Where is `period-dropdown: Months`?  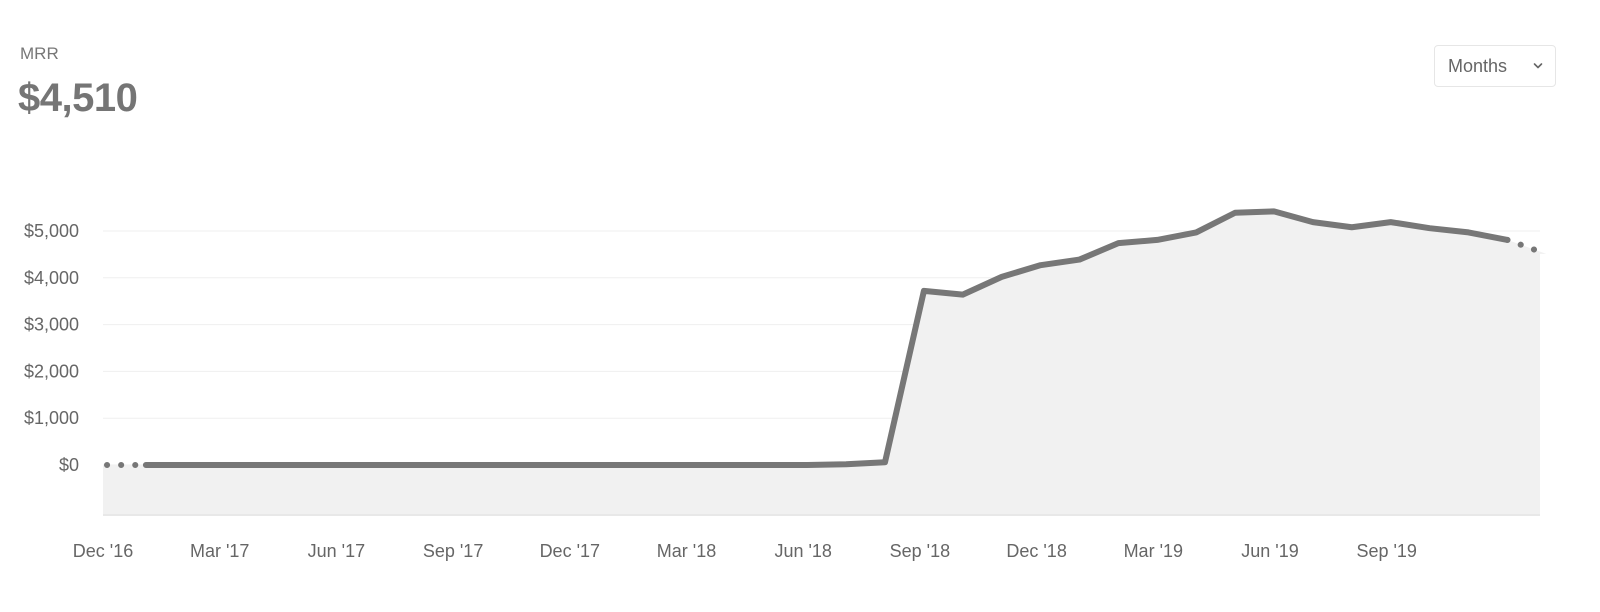 period-dropdown: Months is located at coordinates (1495, 66).